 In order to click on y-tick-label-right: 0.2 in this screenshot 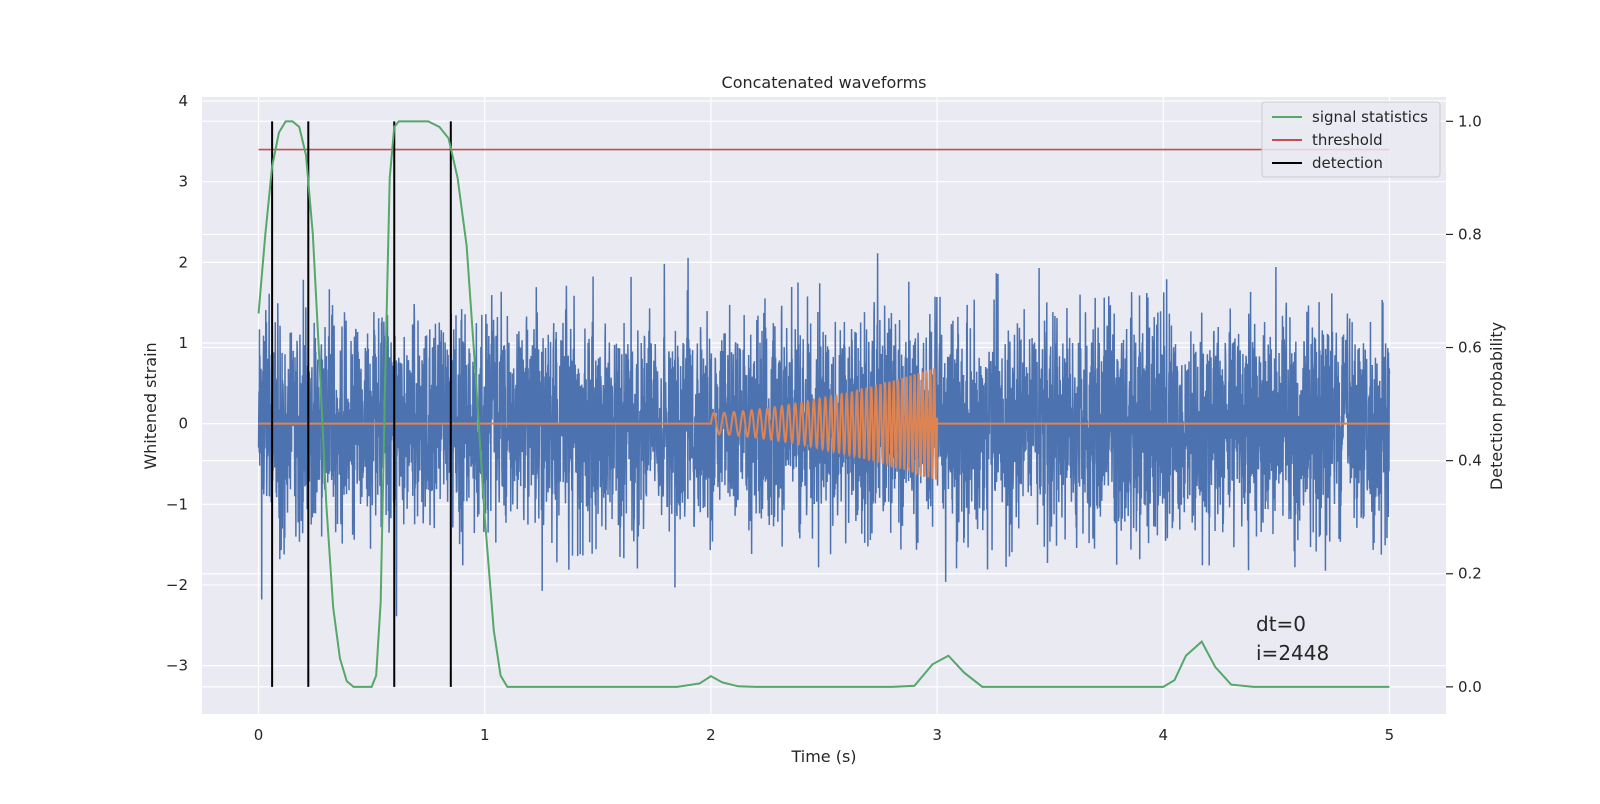, I will do `click(1470, 574)`.